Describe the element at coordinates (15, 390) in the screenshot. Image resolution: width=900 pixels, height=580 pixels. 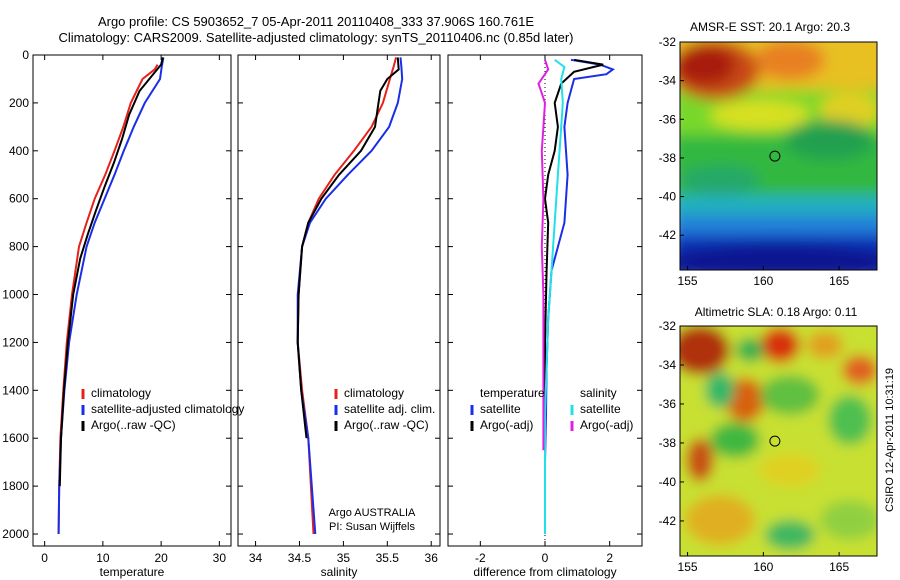
I see `temperature-ytick-label: 1400` at that location.